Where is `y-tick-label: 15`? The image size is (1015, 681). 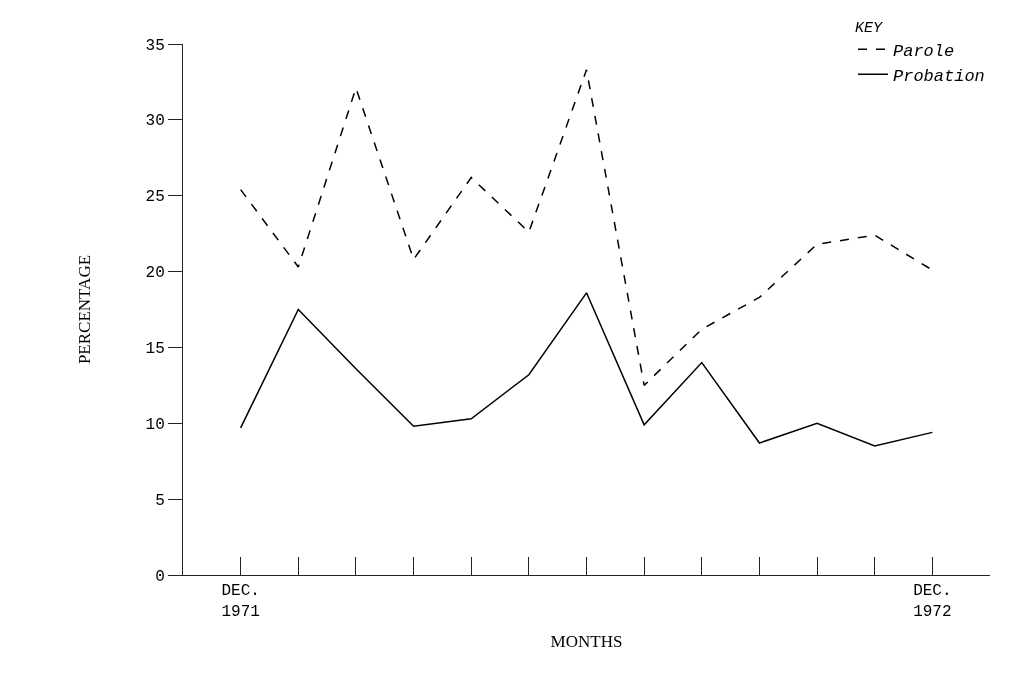 y-tick-label: 15 is located at coordinates (155, 349).